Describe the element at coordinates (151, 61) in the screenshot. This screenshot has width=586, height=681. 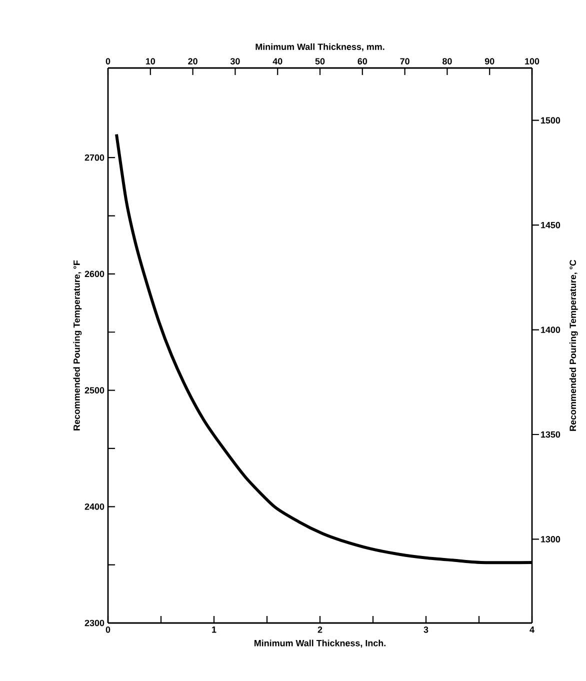
I see `x2-tick-label: 10` at that location.